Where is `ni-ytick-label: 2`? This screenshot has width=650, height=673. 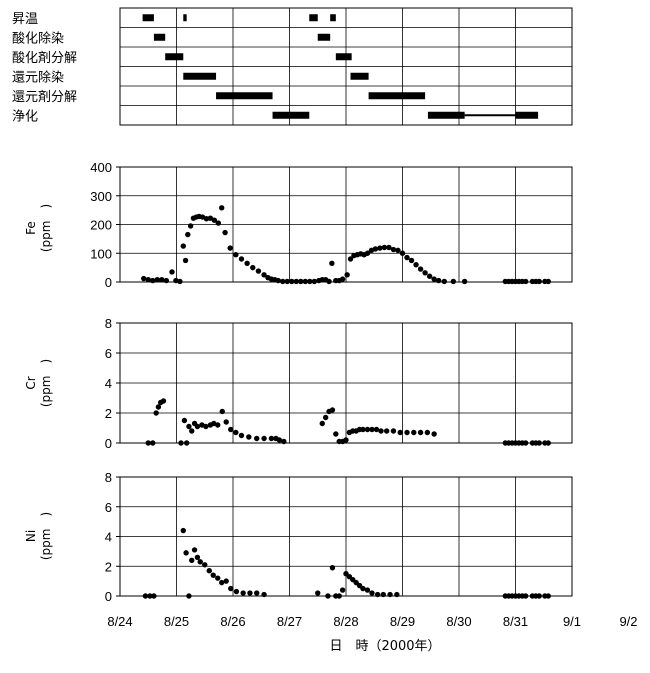
ni-ytick-label: 2 is located at coordinates (108, 566).